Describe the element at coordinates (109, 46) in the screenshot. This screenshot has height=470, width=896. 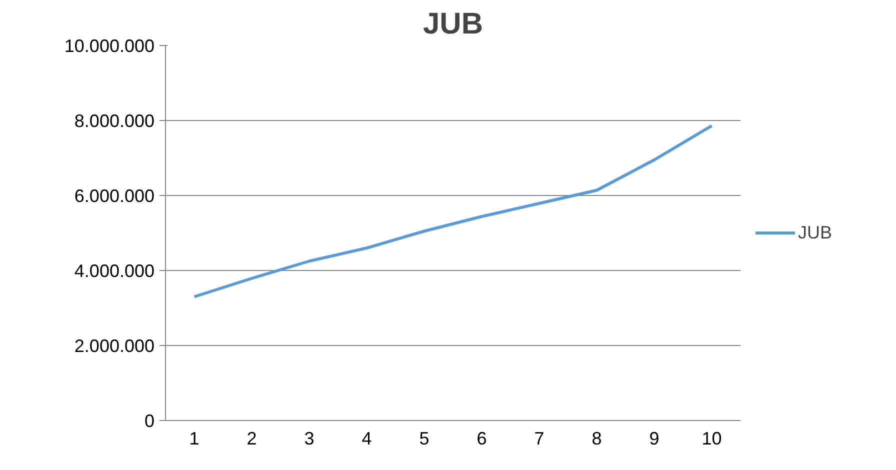
I see `y-tick-label: 10.000.000` at that location.